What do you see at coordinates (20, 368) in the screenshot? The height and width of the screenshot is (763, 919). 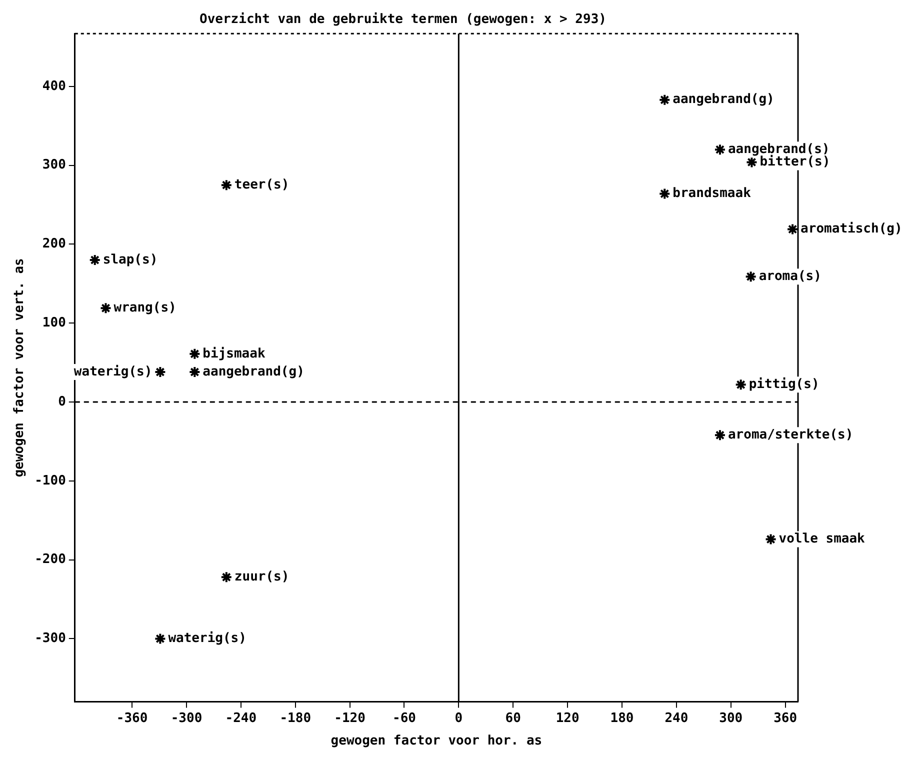 I see `y-axis-title: gewogen factor voor vert. as` at bounding box center [20, 368].